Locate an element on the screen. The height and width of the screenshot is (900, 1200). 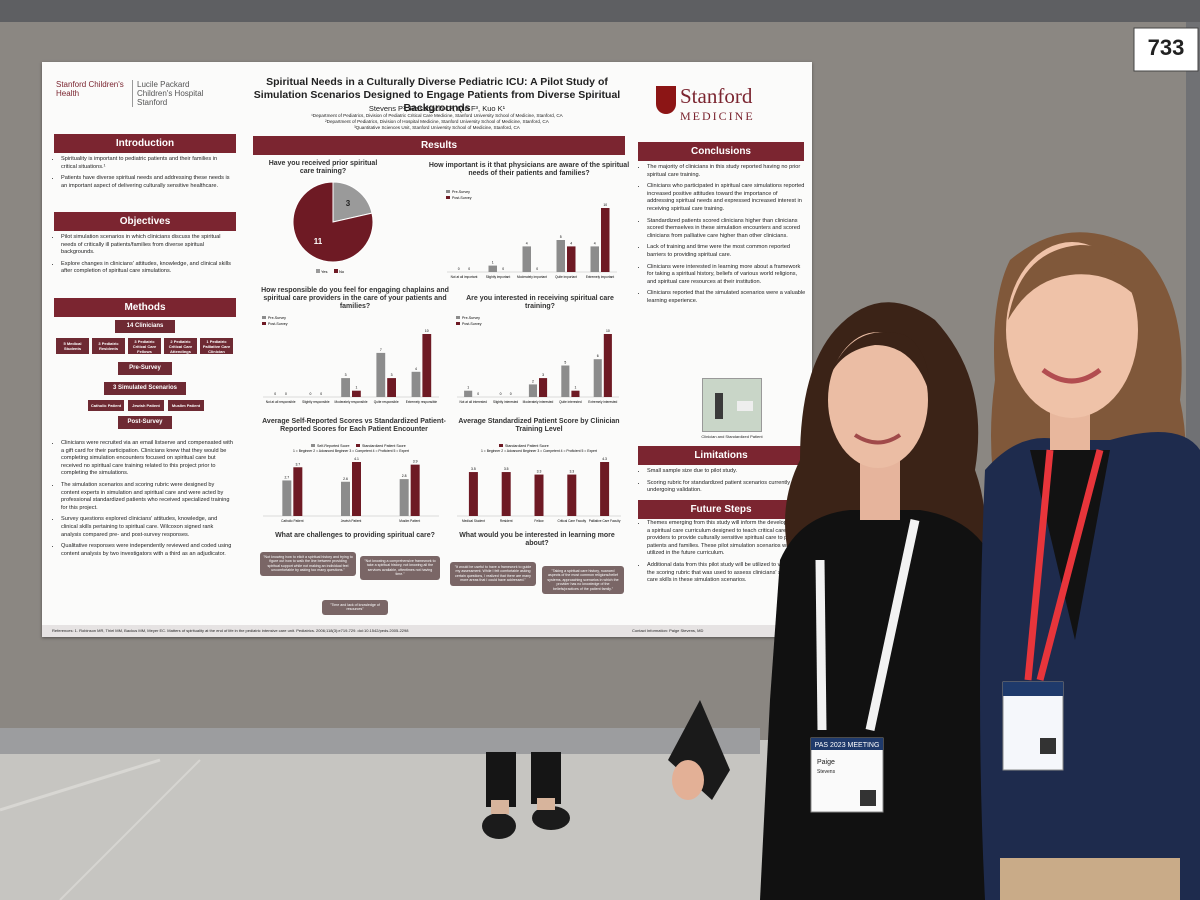
pant-leg is located at coordinates (501, 779).